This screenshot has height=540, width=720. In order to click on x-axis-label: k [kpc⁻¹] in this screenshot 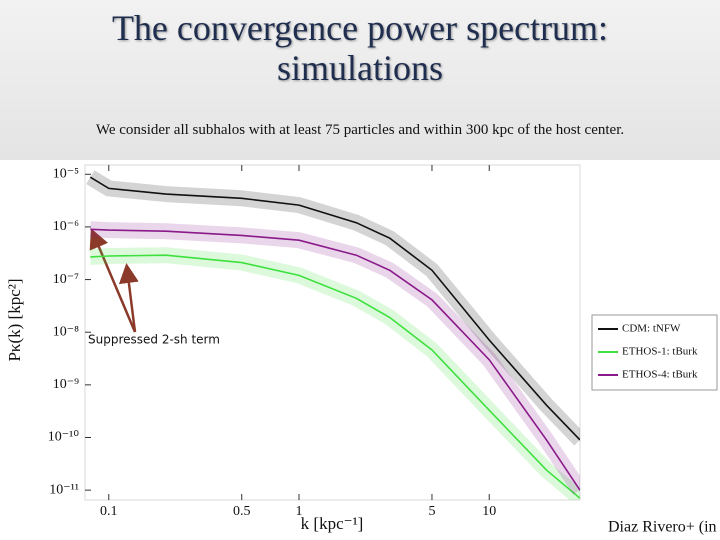, I will do `click(332, 523)`.